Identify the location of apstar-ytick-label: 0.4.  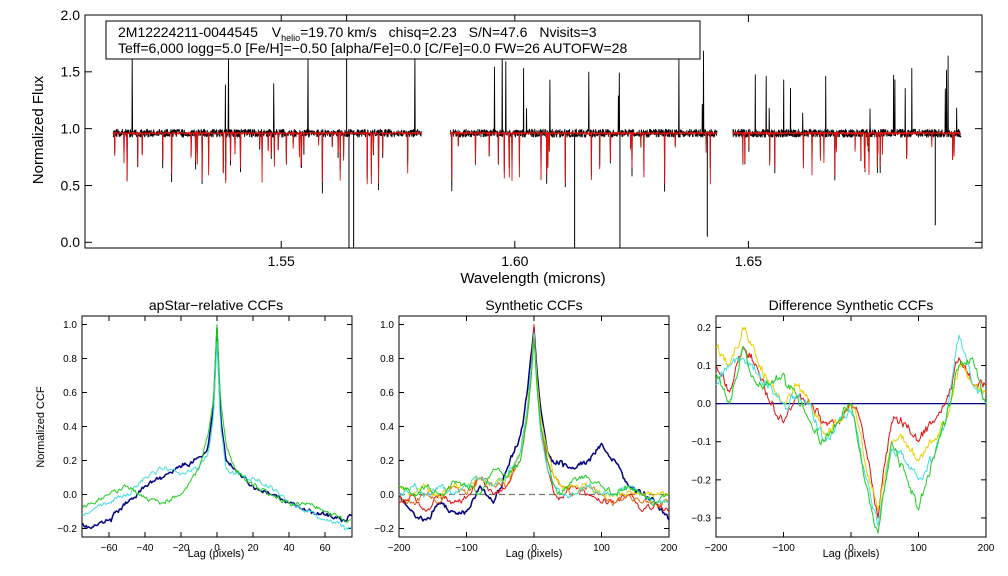
(70, 427).